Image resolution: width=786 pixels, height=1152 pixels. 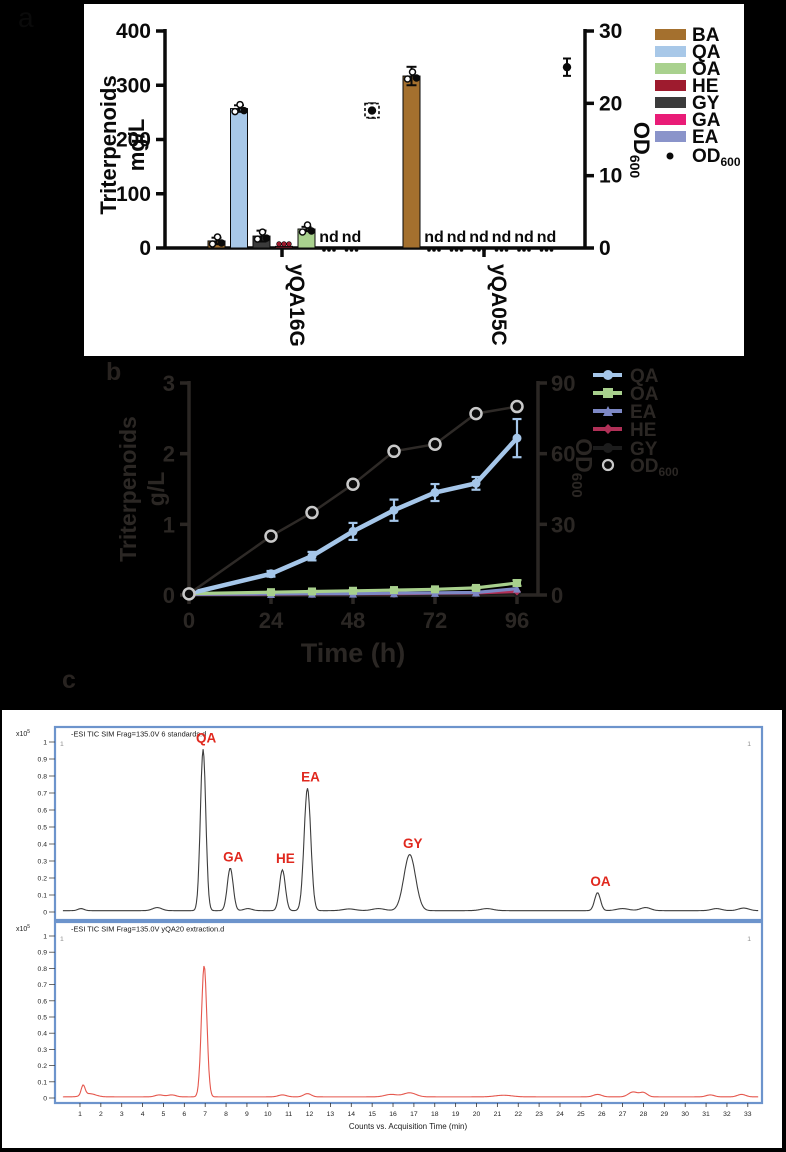 What do you see at coordinates (351, 1114) in the screenshot?
I see `x-tick-label: 14` at bounding box center [351, 1114].